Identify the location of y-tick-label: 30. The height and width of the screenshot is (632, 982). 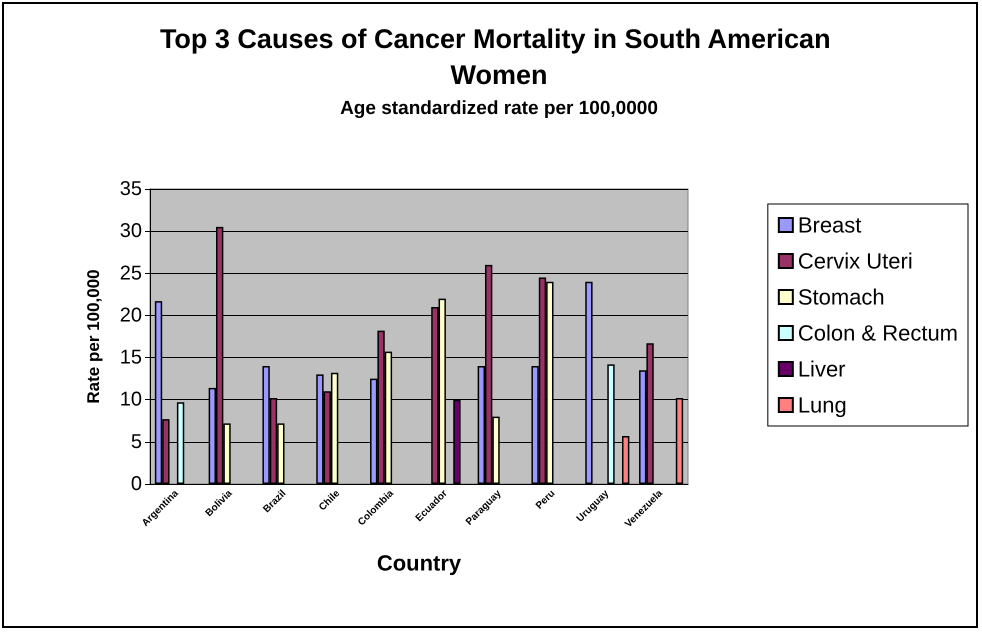
(131, 231).